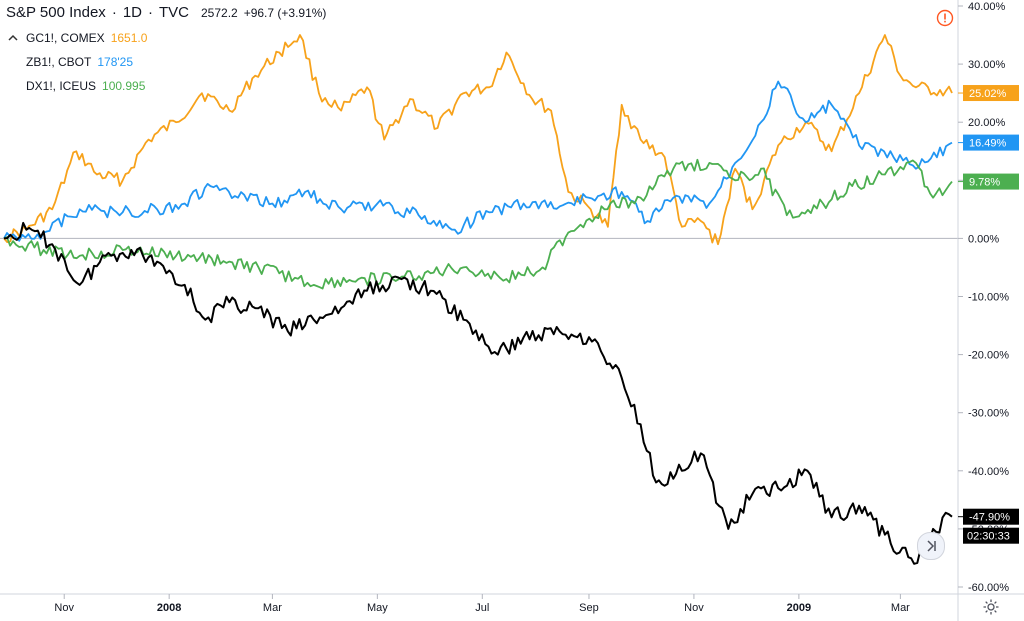 This screenshot has width=1024, height=621. Describe the element at coordinates (166, 38) in the screenshot. I see `legend-item-gold: GC1!, COMEX 1651.0` at that location.